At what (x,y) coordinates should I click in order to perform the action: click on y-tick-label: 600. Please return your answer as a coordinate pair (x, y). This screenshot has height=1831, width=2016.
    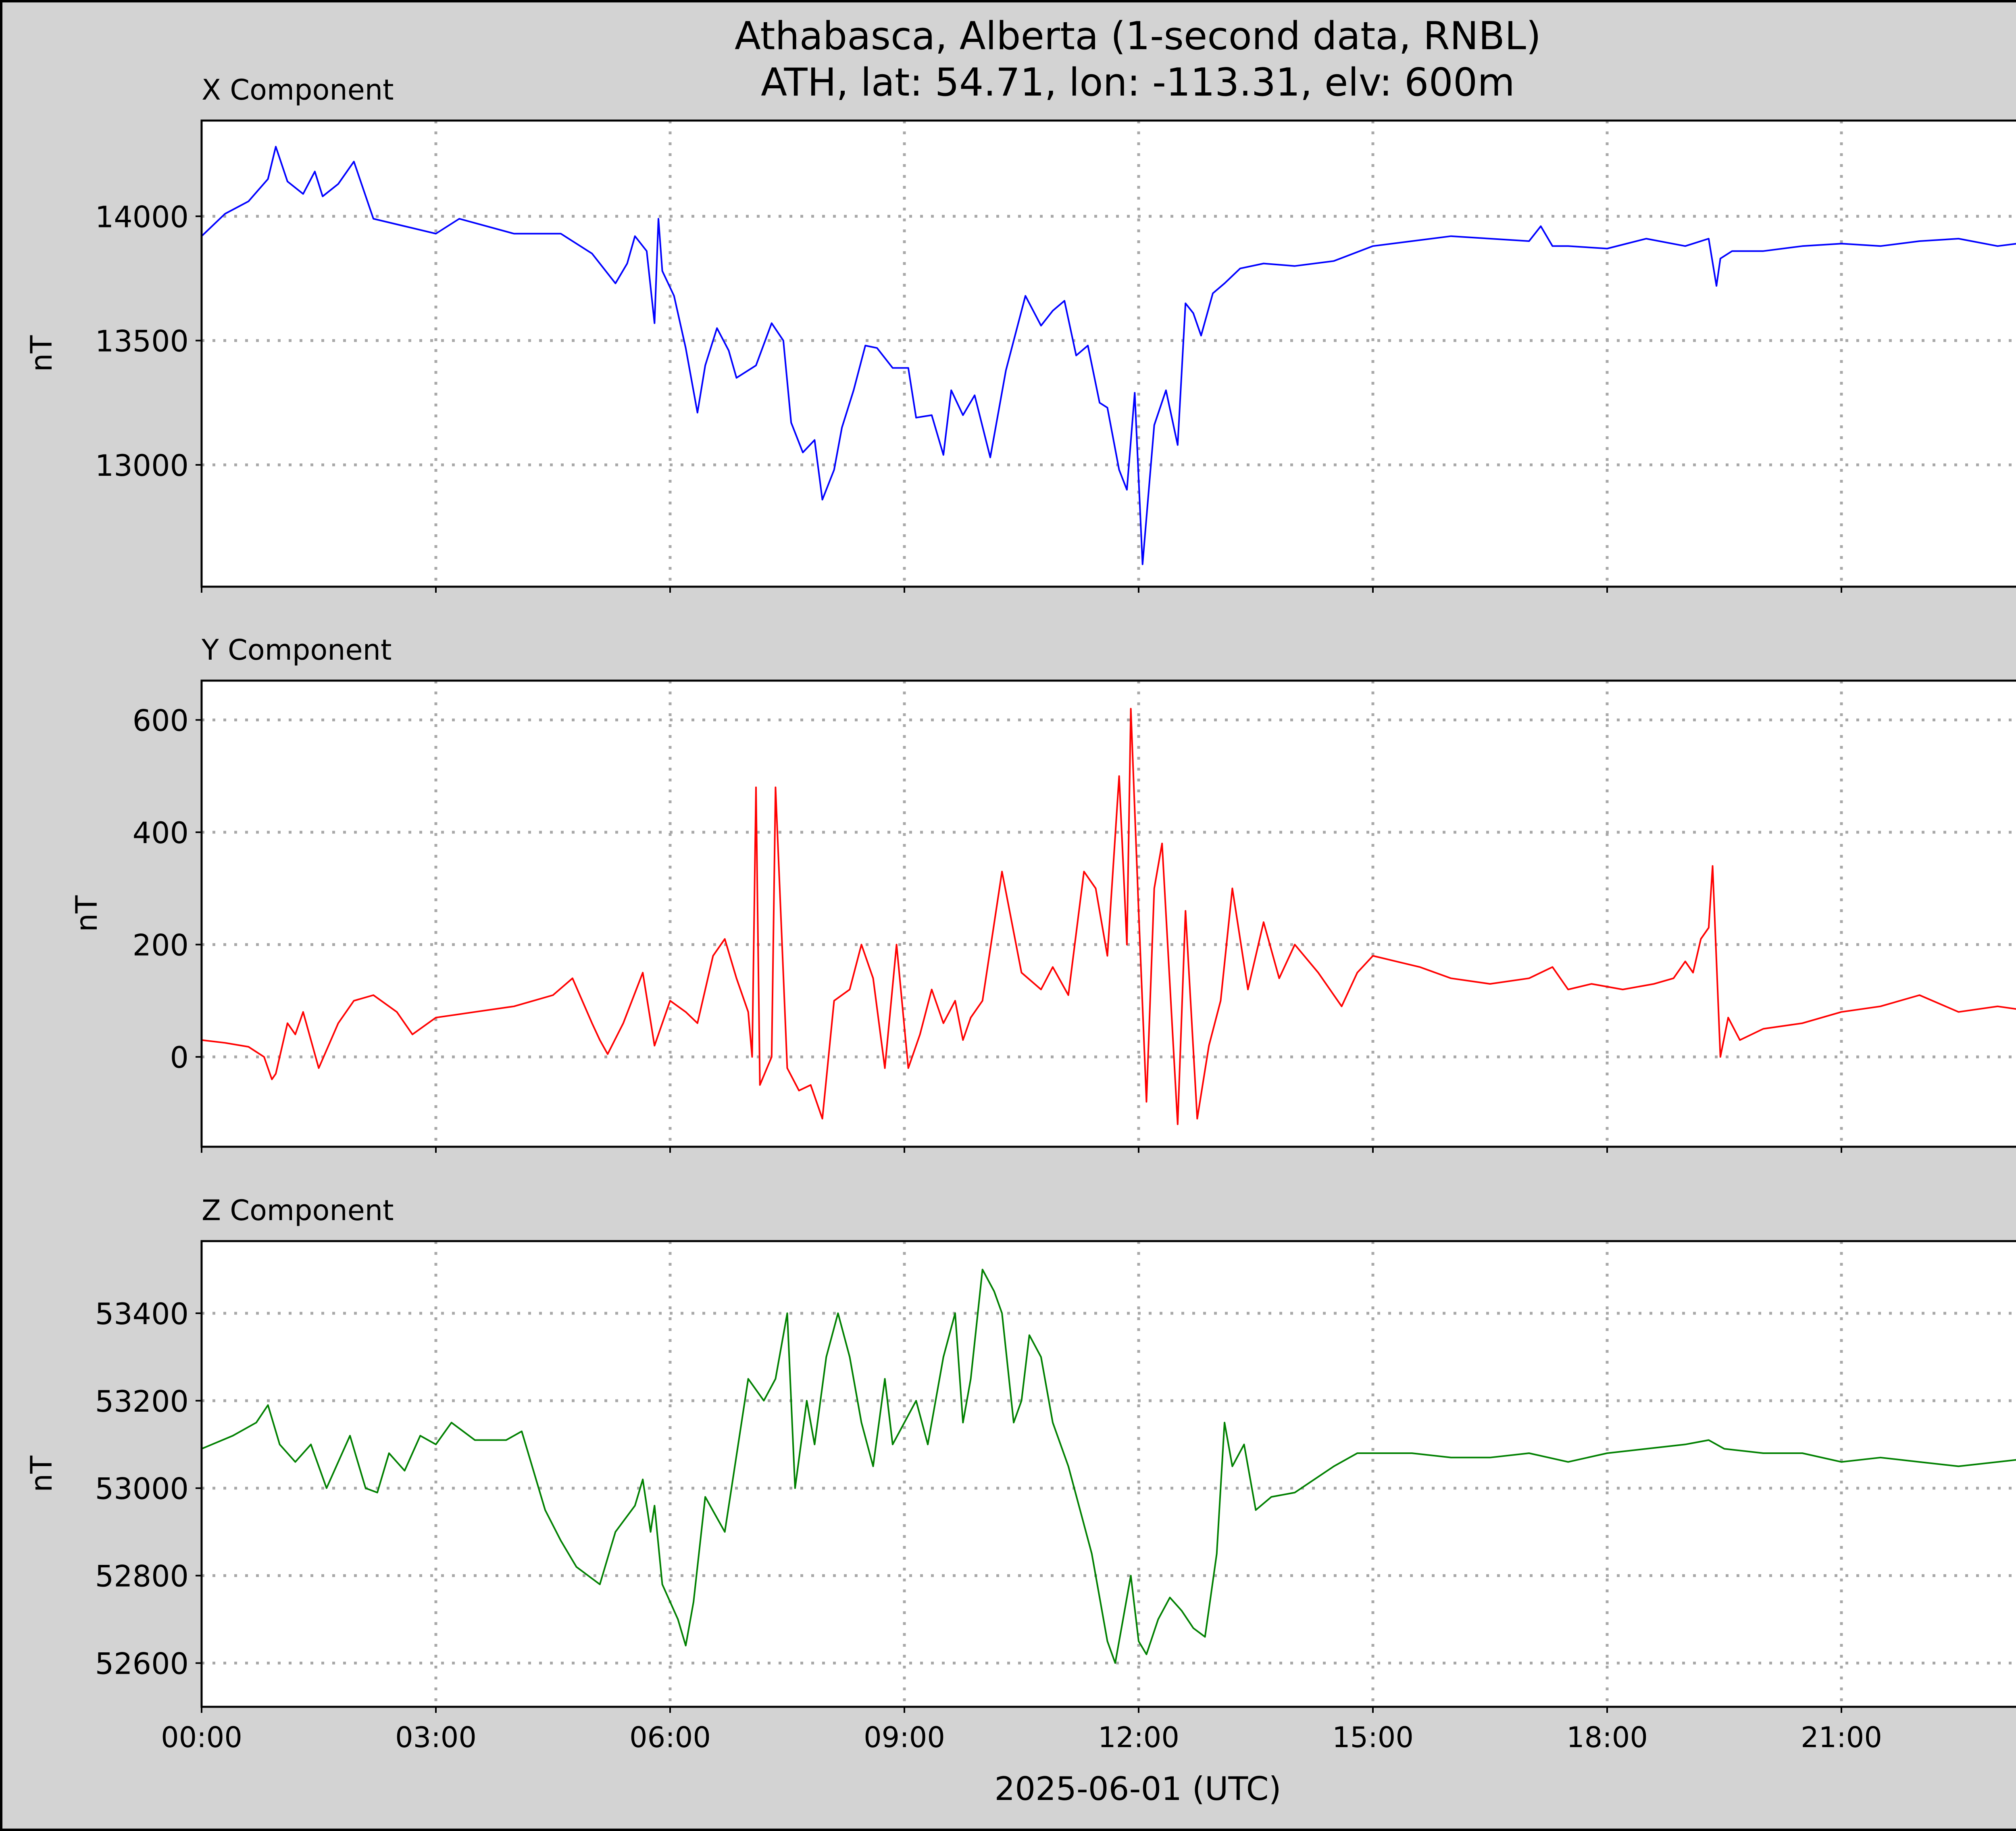
    Looking at the image, I should click on (161, 721).